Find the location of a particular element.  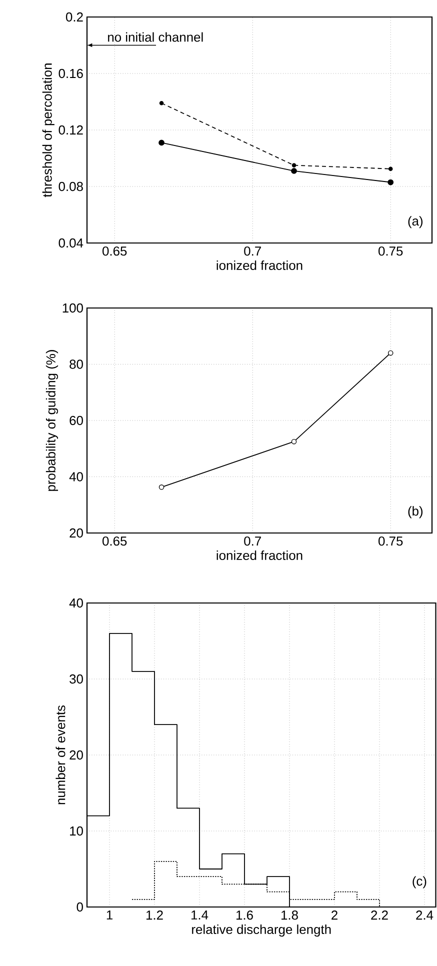

y-tick-label: 0.12 is located at coordinates (70, 130).